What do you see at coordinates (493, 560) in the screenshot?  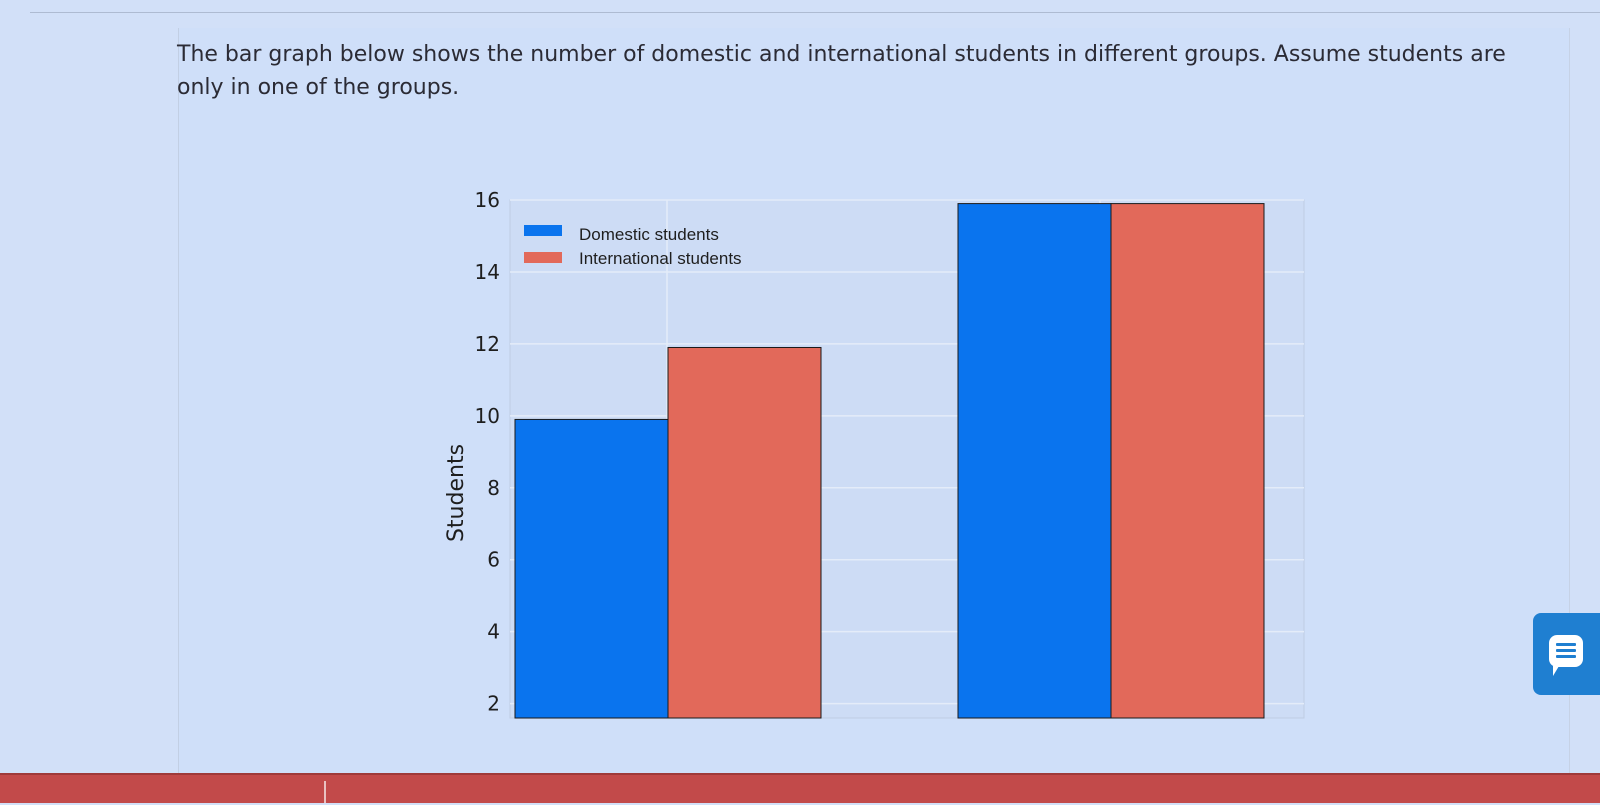 I see `y-tick-label: 6` at bounding box center [493, 560].